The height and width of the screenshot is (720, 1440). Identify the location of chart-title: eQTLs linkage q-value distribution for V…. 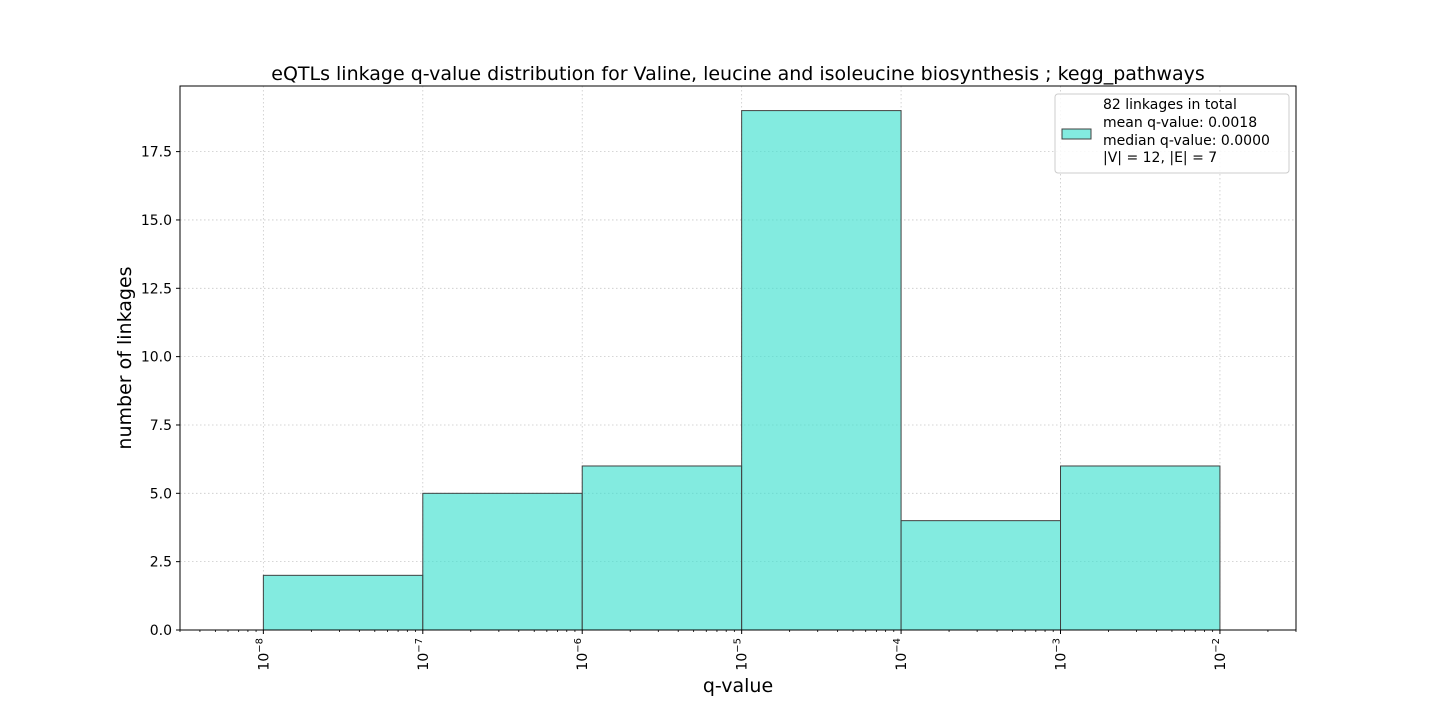
(737, 74).